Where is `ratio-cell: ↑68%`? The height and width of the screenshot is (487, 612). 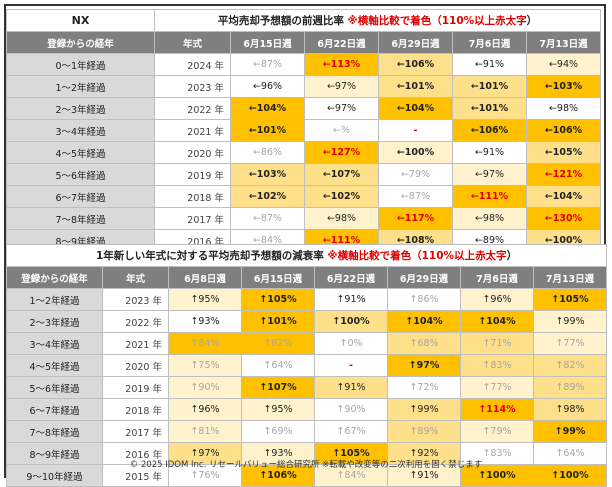 ratio-cell: ↑68% is located at coordinates (424, 343).